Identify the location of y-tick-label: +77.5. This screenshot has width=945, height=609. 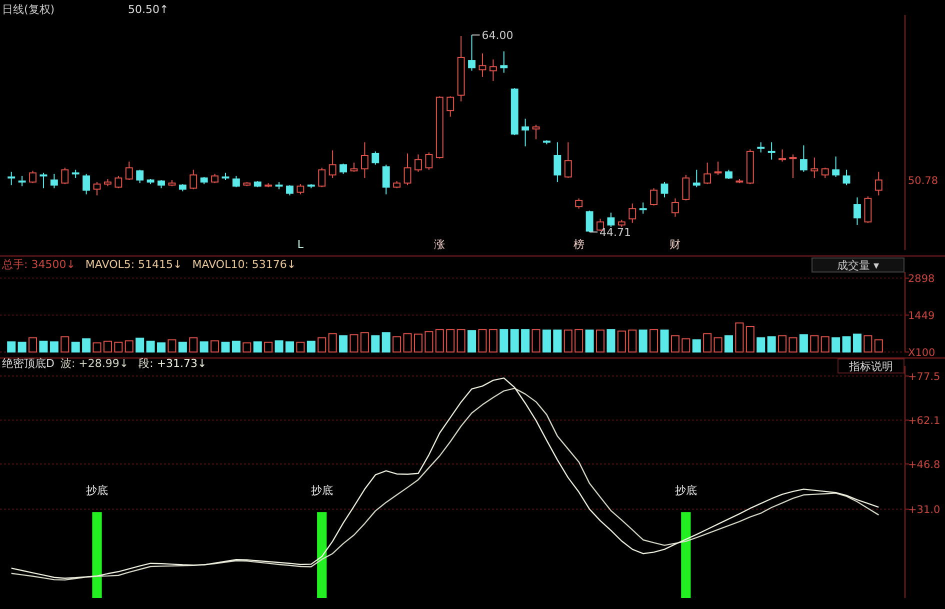
(924, 377).